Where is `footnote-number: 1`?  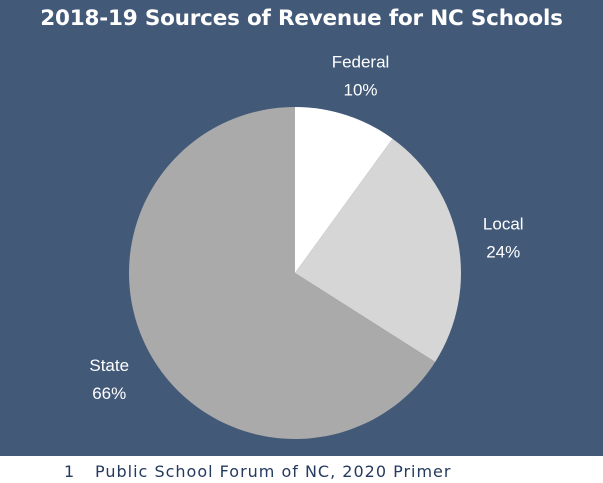
footnote-number: 1 is located at coordinates (70, 471).